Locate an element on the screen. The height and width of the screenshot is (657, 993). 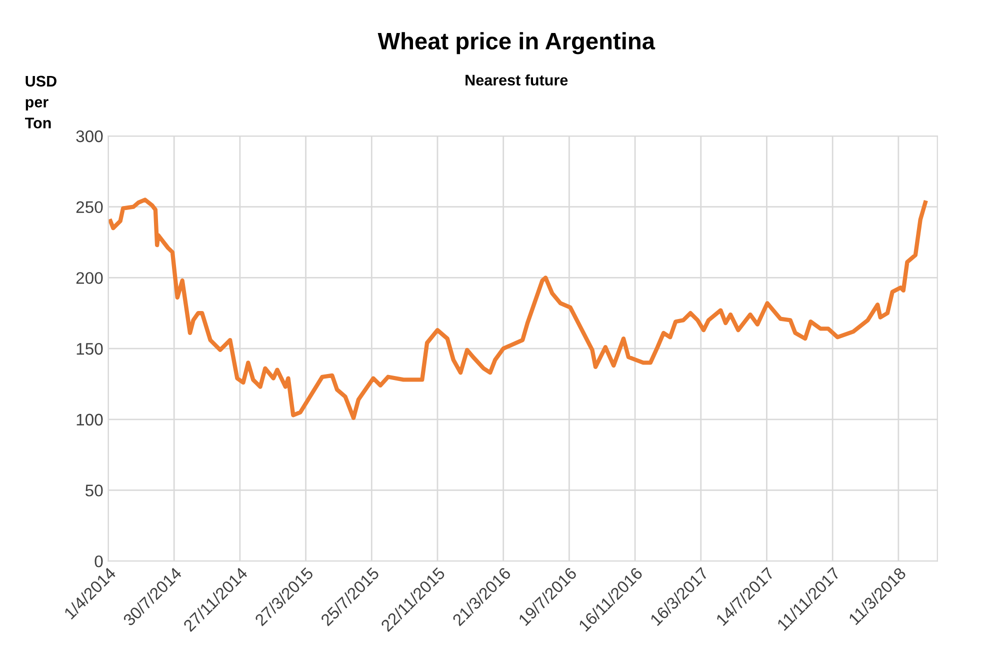
y-tick-label: 100 is located at coordinates (89, 420).